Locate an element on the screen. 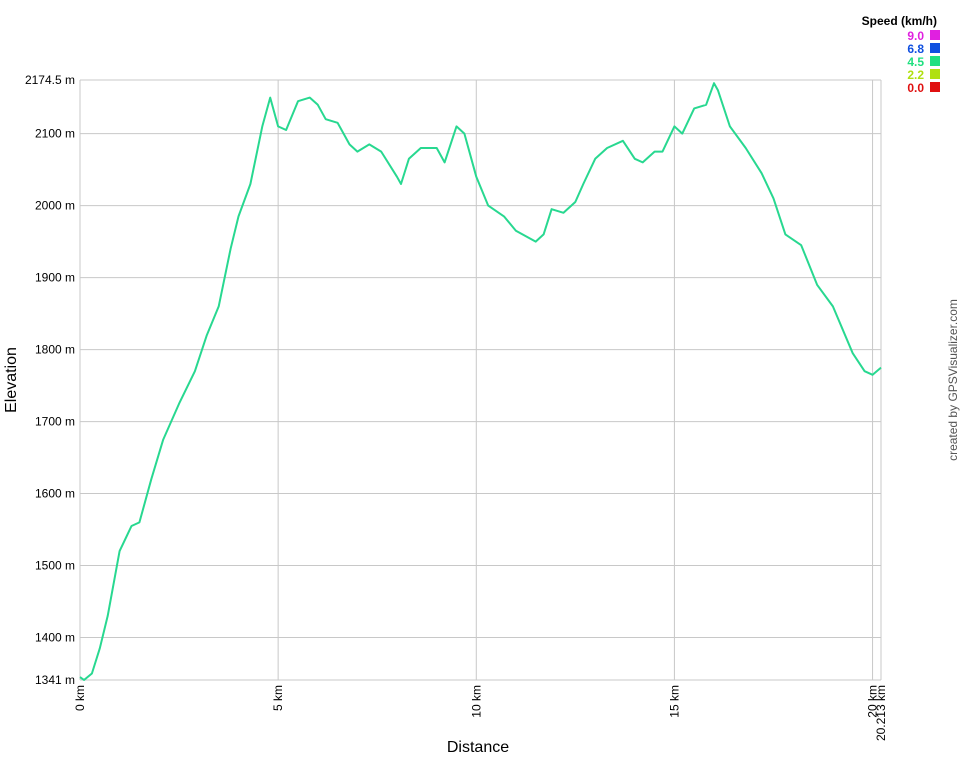 The width and height of the screenshot is (960, 760). x-tick-label: 20.213 km is located at coordinates (881, 713).